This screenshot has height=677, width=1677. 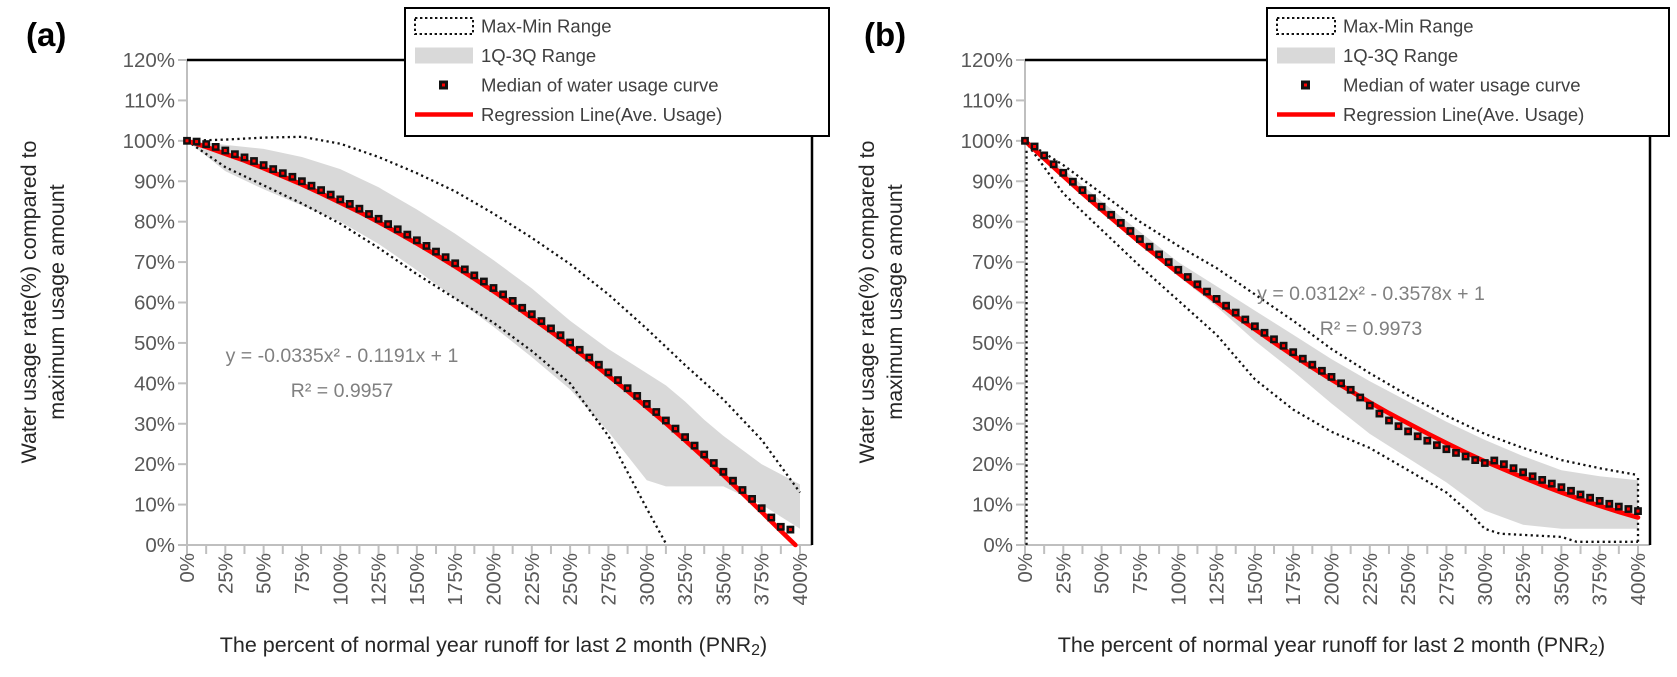 What do you see at coordinates (444, 26) in the screenshot?
I see `legend-swatch-maxmin` at bounding box center [444, 26].